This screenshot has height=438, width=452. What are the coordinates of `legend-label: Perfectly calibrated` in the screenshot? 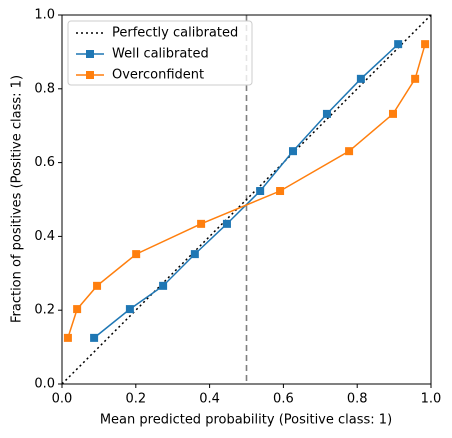 It's located at (175, 33).